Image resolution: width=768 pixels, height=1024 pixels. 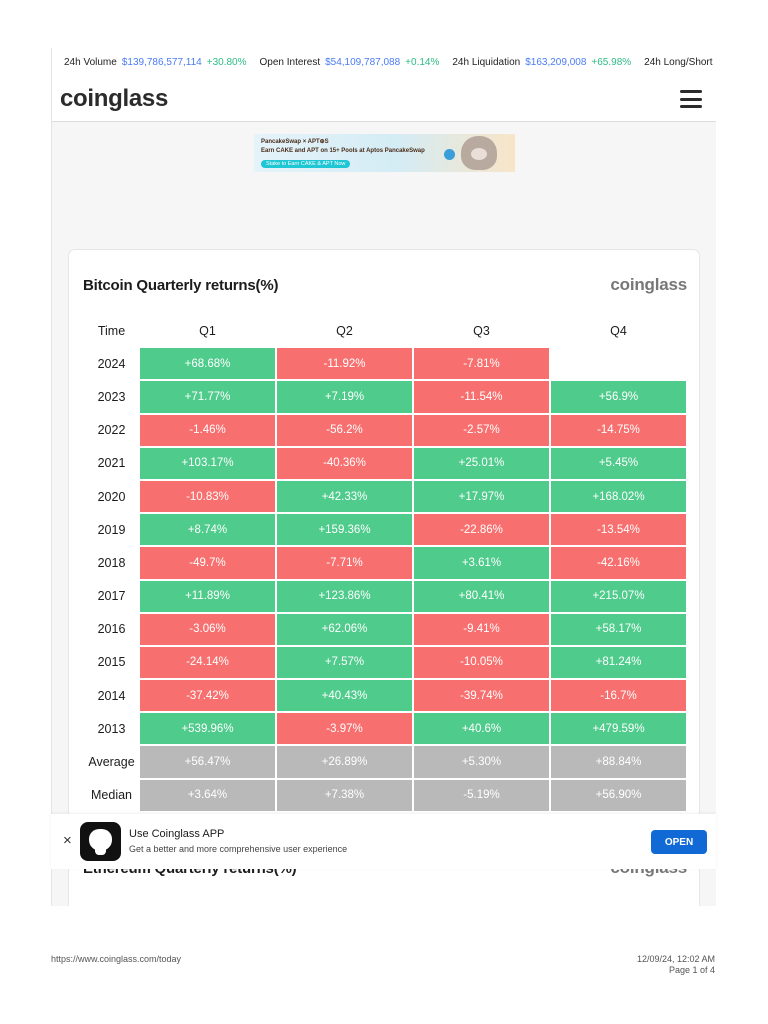 I want to click on row-label: 2014, so click(x=111, y=695).